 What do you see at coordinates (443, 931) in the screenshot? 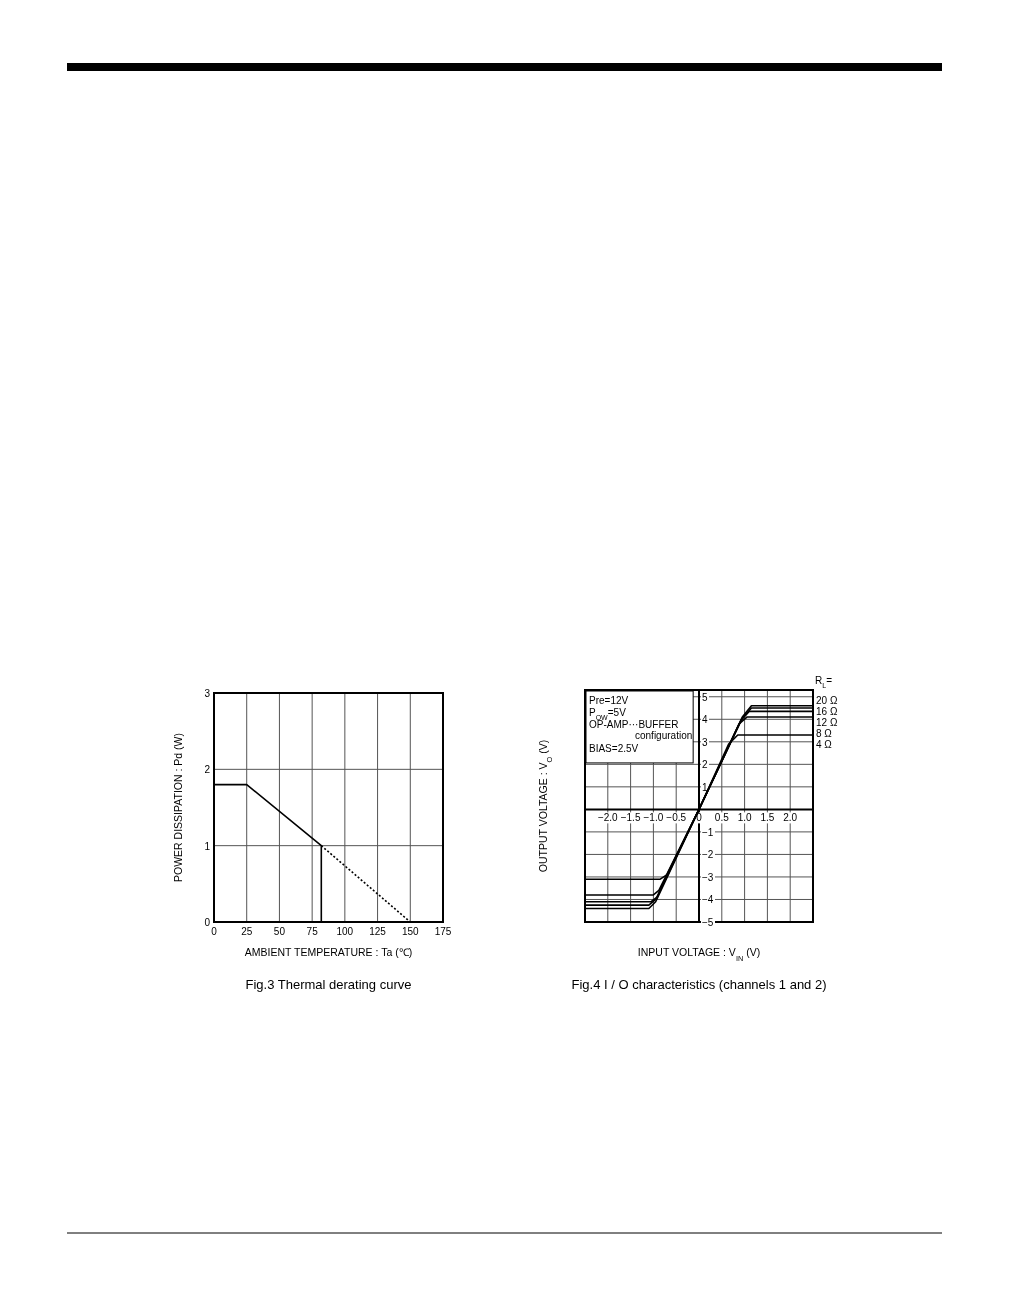
I see `x-tick-label: 175` at bounding box center [443, 931].